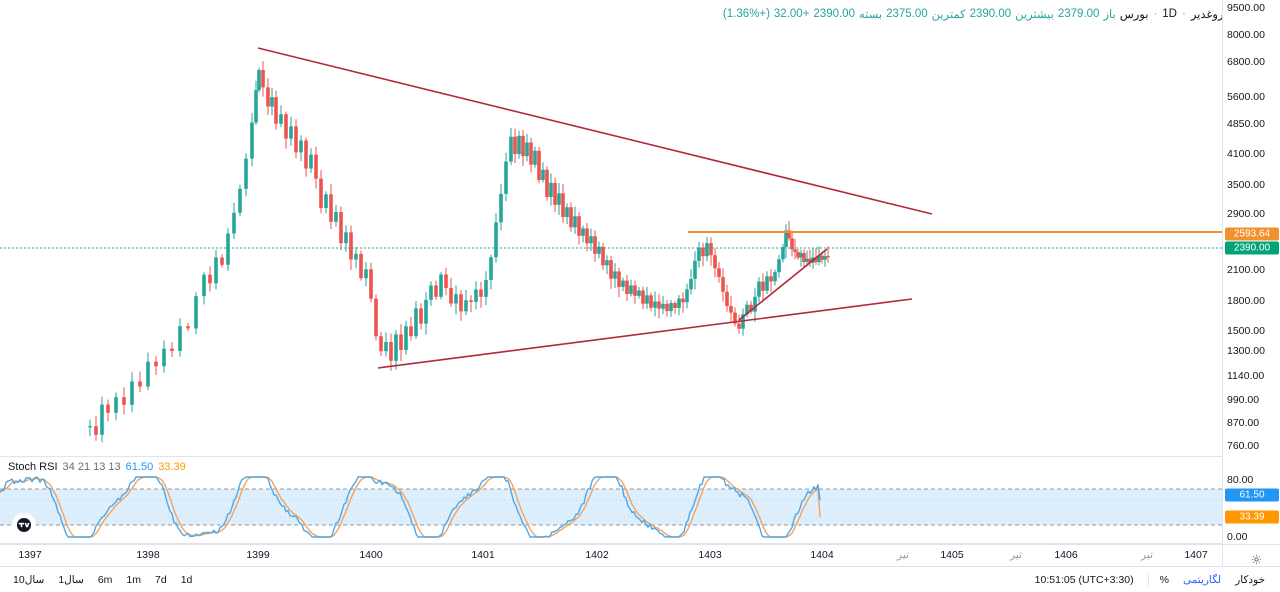 The height and width of the screenshot is (592, 1280). What do you see at coordinates (71, 579) in the screenshot?
I see `range-button-1سال: 1سال` at bounding box center [71, 579].